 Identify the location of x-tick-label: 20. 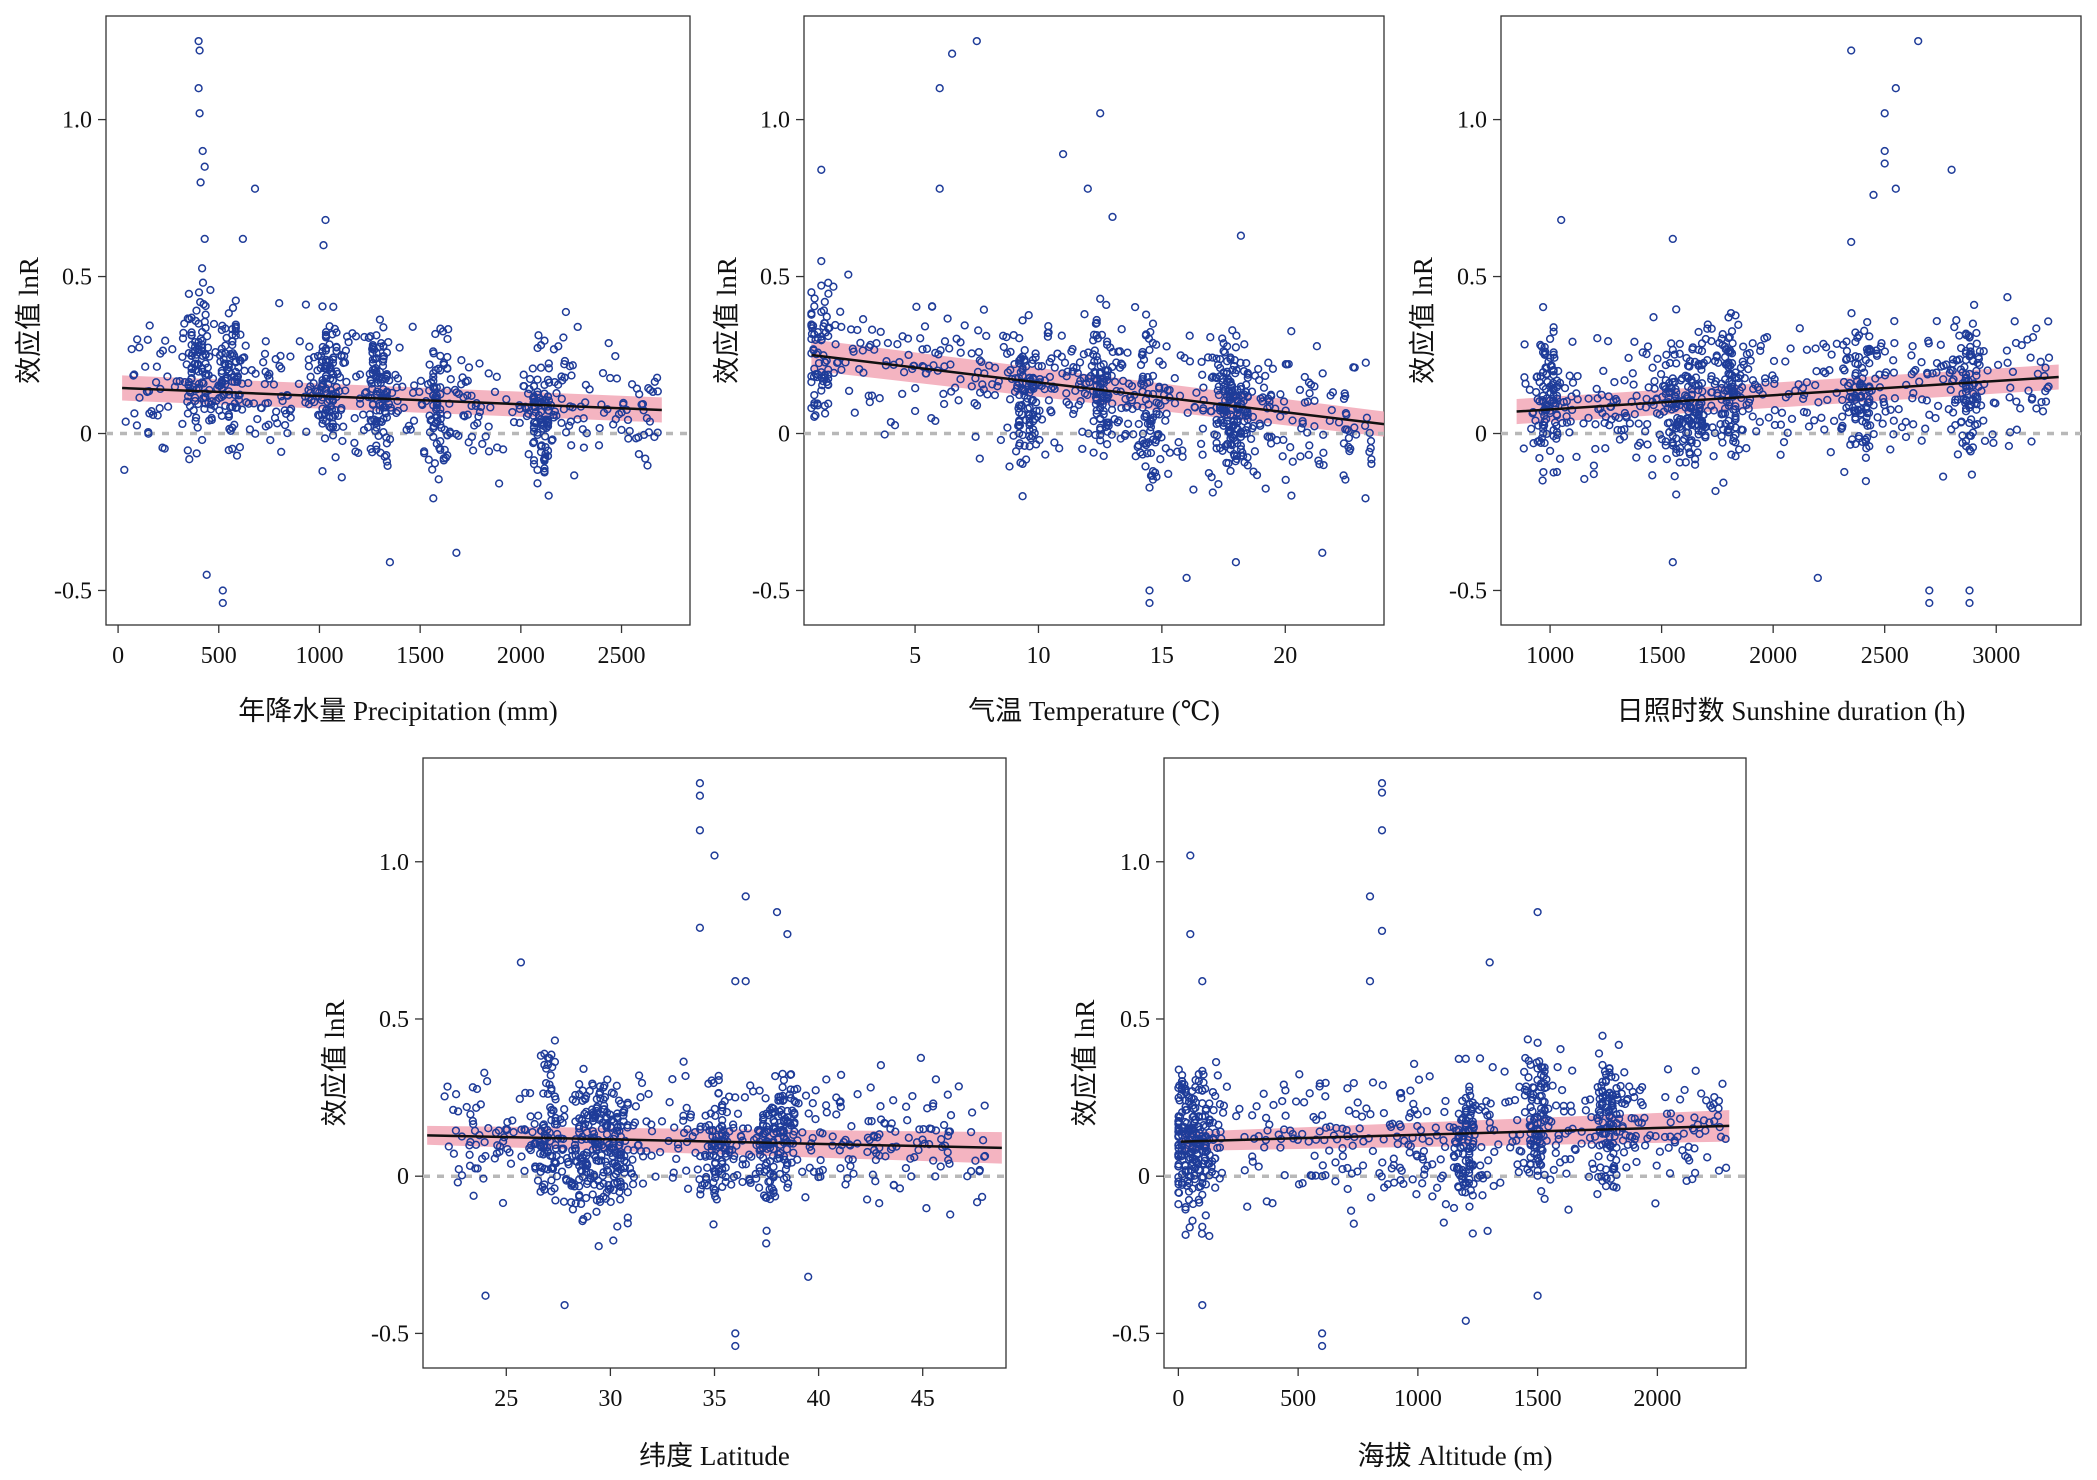
(1285, 656).